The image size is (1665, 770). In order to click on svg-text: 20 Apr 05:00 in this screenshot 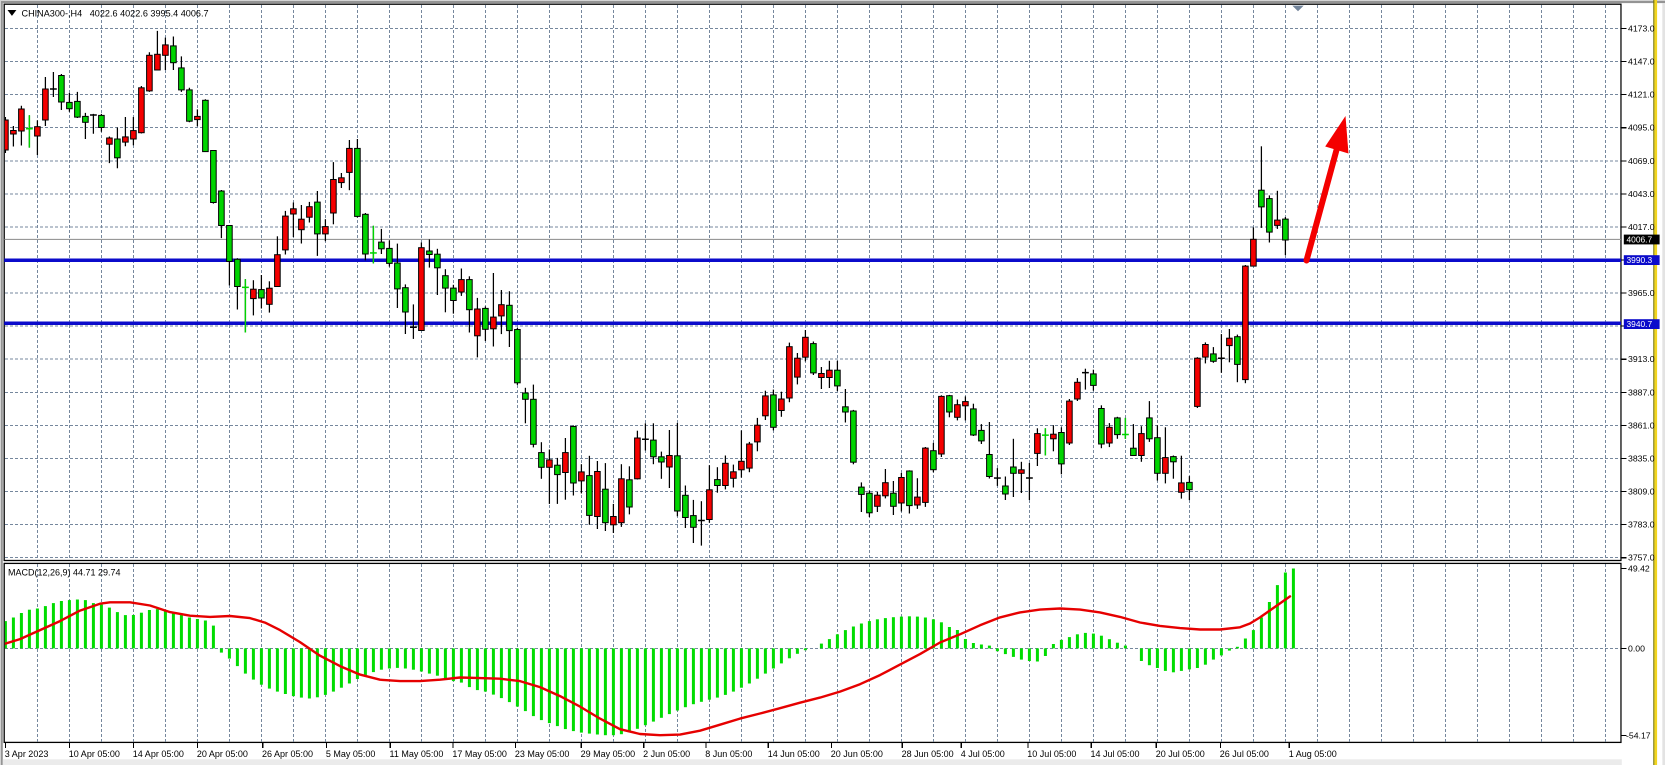, I will do `click(222, 754)`.